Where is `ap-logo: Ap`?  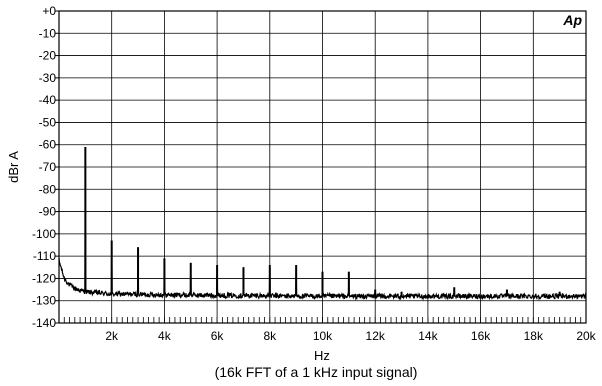 ap-logo: Ap is located at coordinates (572, 20).